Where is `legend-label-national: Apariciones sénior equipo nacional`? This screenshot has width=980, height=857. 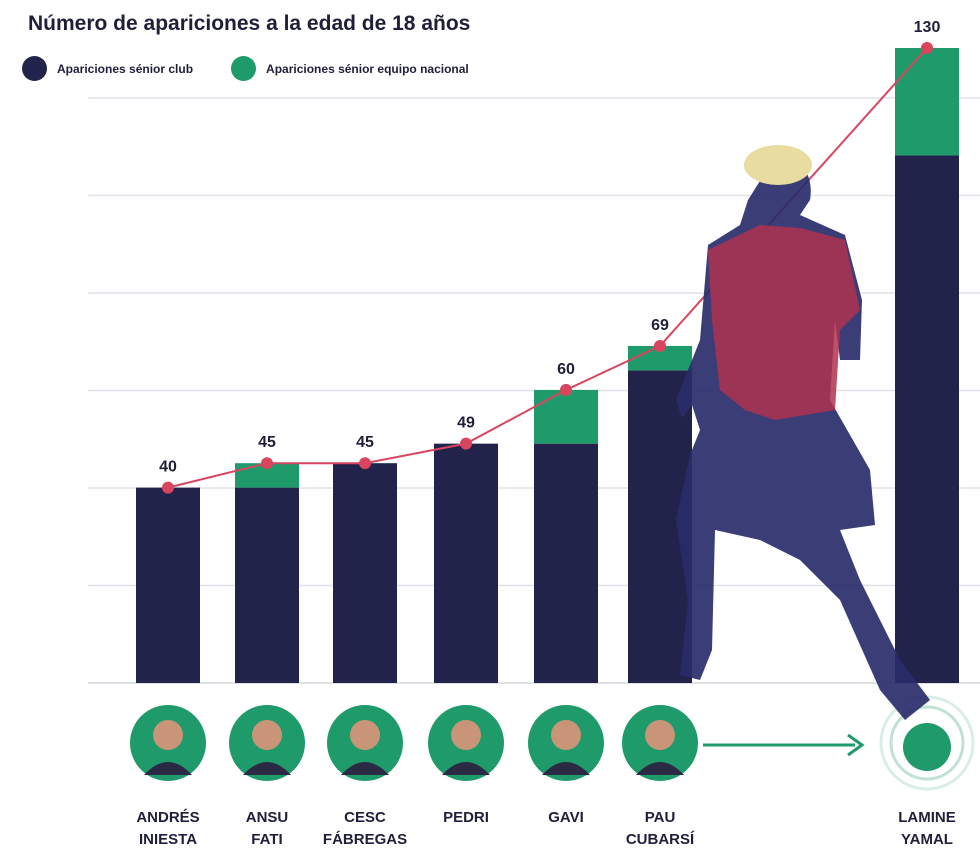
legend-label-national: Apariciones sénior equipo nacional is located at coordinates (367, 68).